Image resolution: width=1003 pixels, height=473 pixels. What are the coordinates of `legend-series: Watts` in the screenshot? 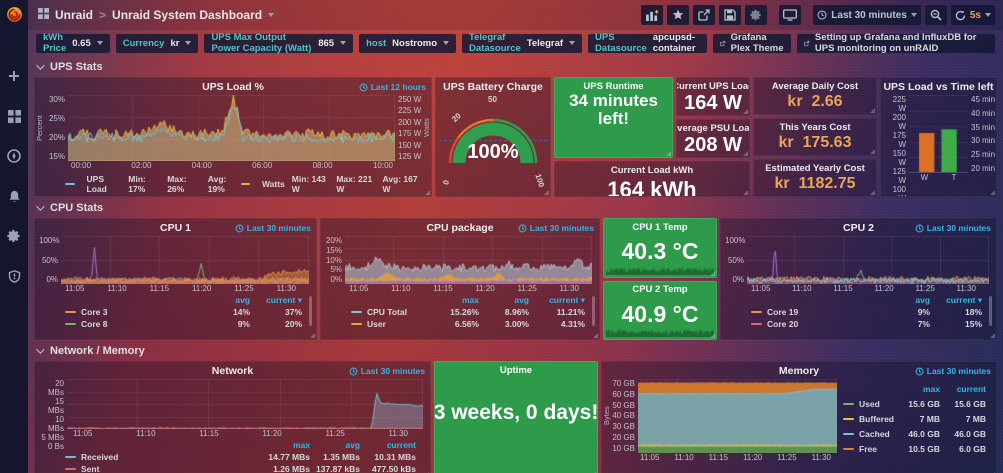 It's located at (273, 184).